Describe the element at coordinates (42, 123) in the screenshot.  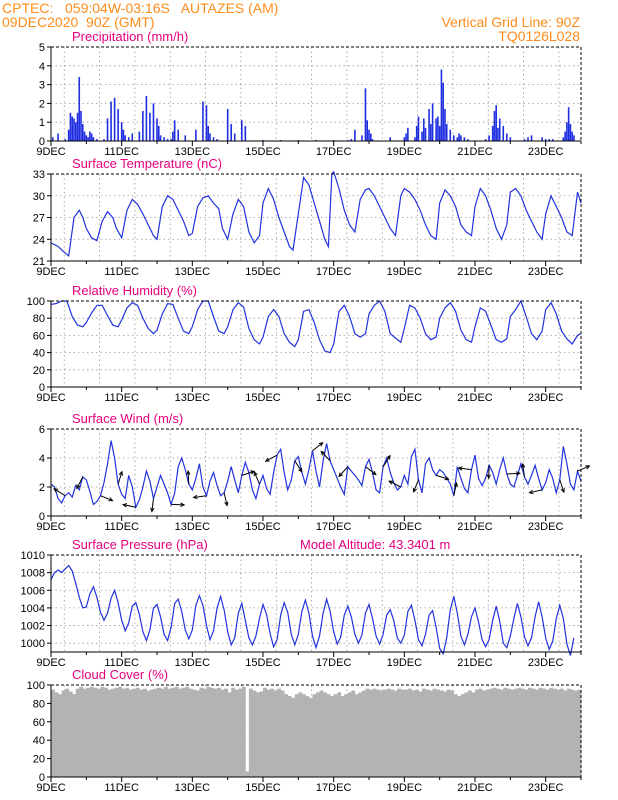
I see `precip-ytick-label: 1` at that location.